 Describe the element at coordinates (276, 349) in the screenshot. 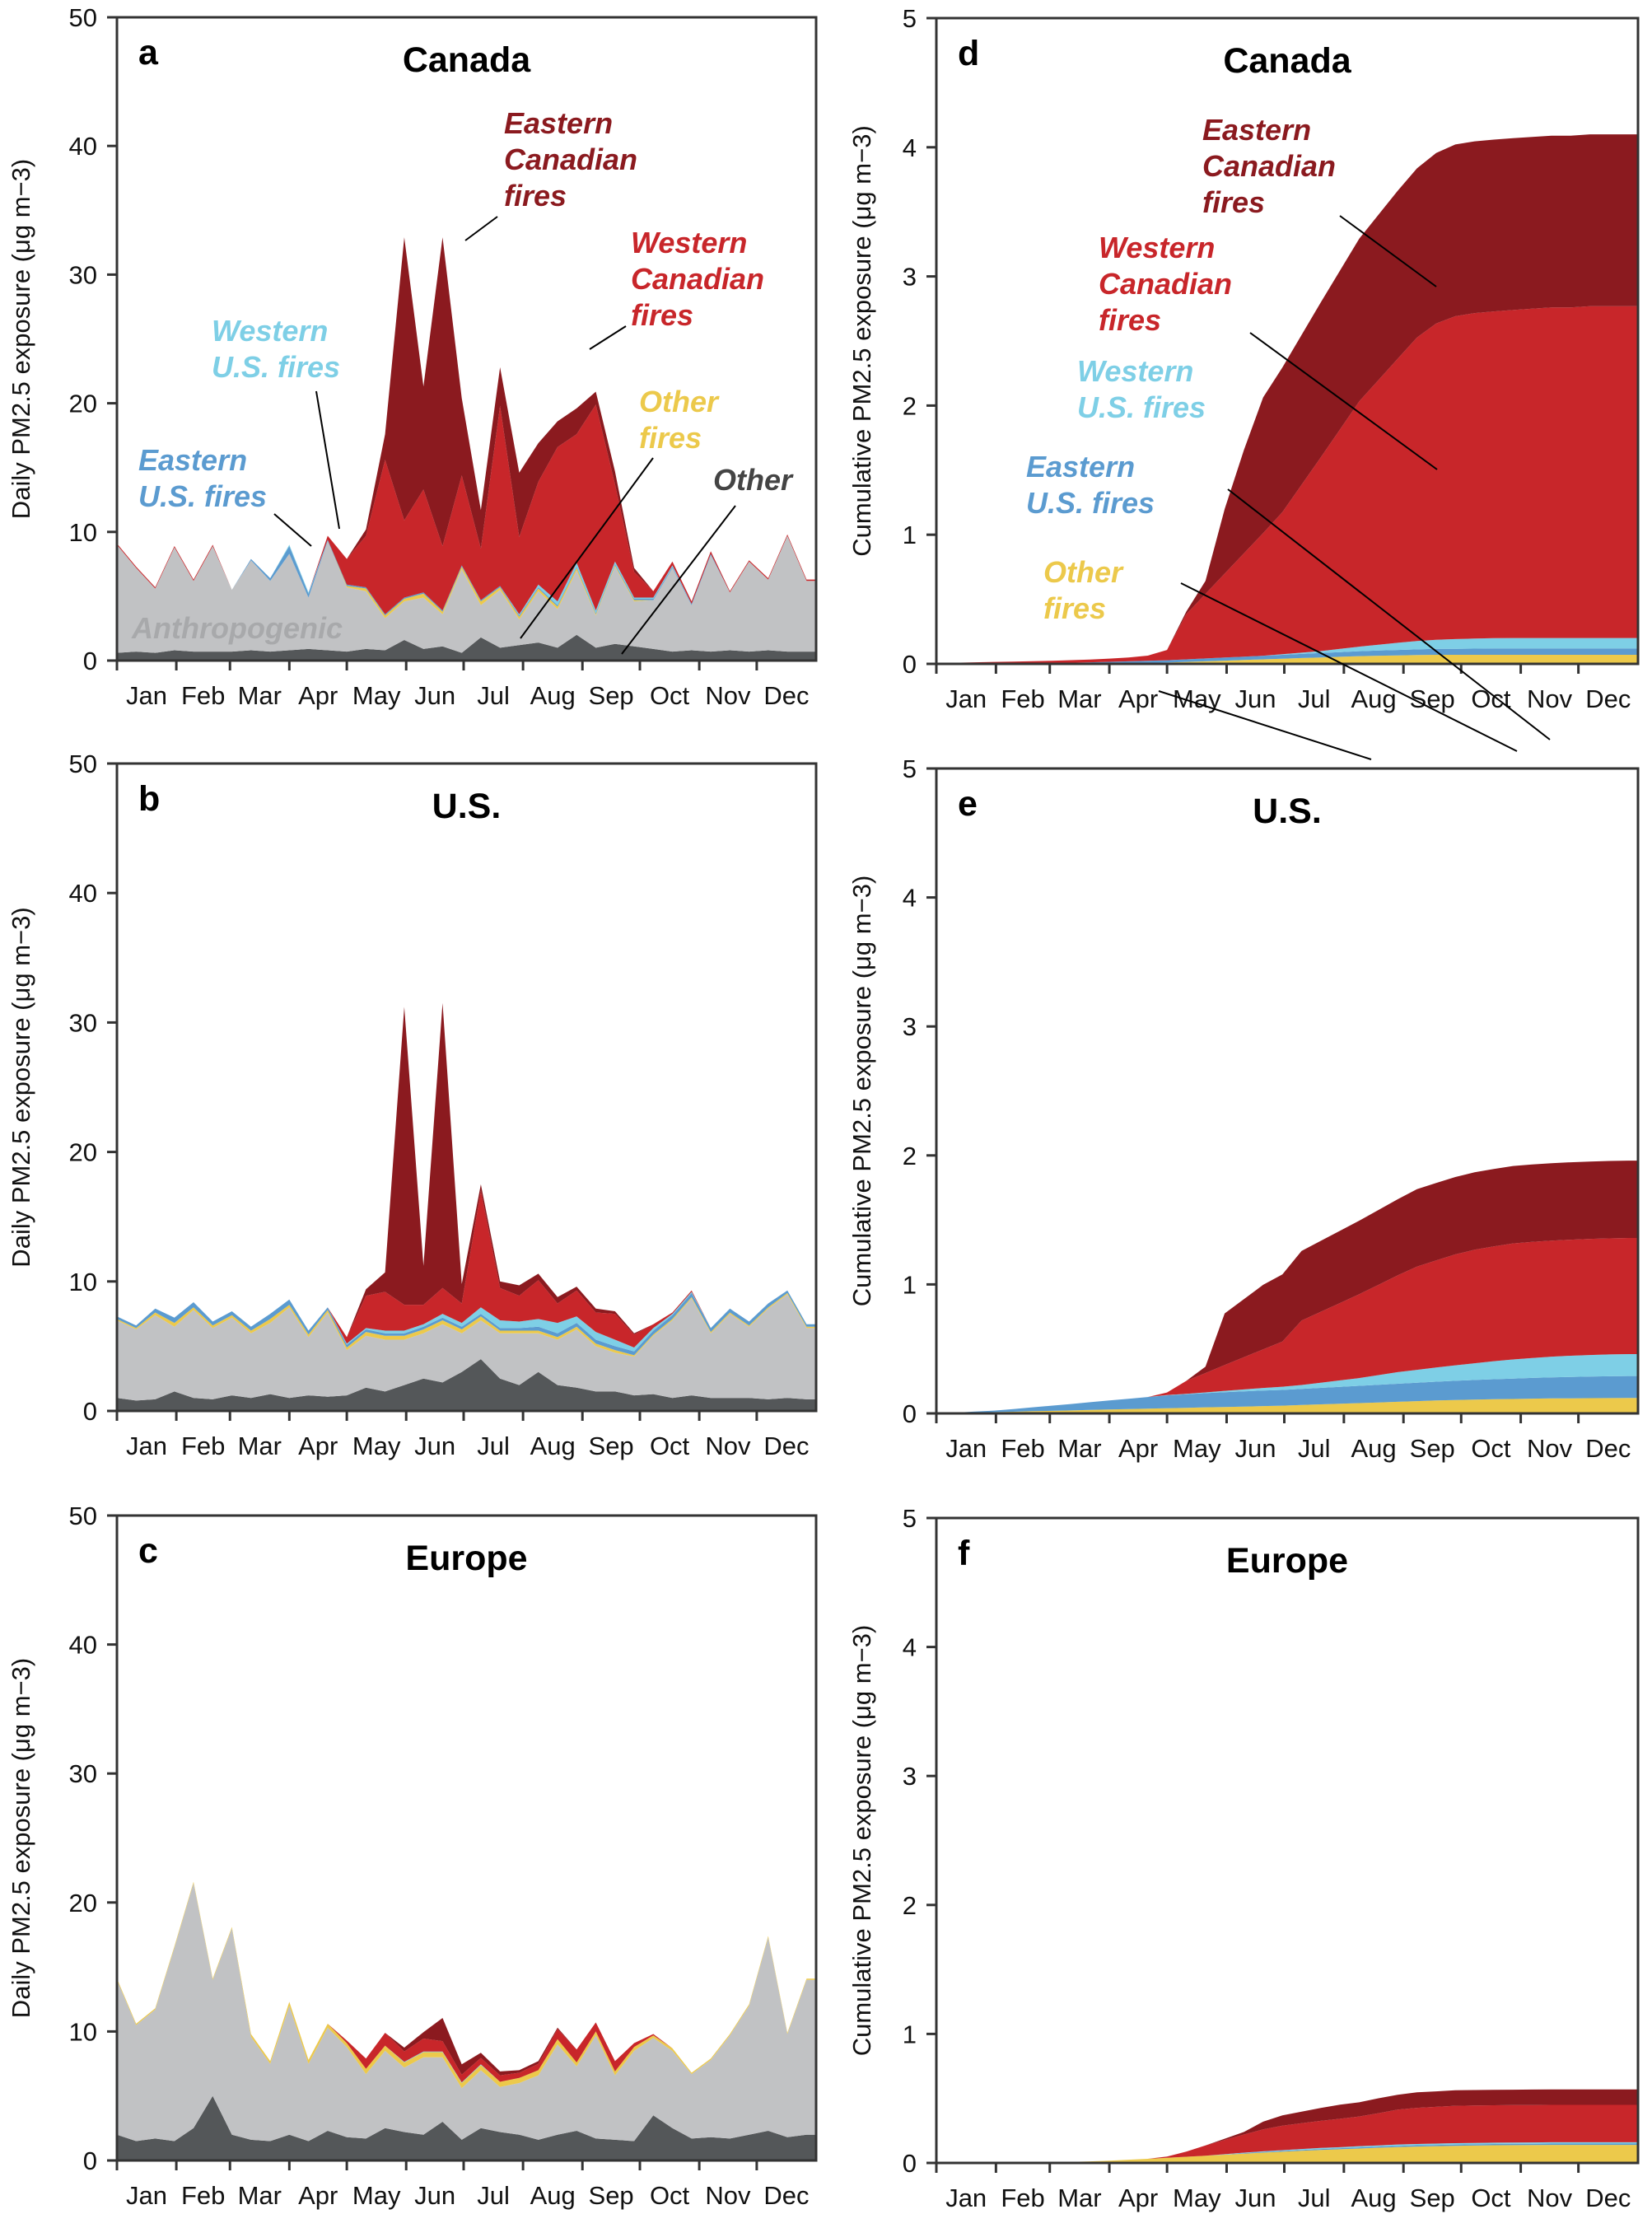

I see `label-western-us-fires: Western U.S. fires` at that location.